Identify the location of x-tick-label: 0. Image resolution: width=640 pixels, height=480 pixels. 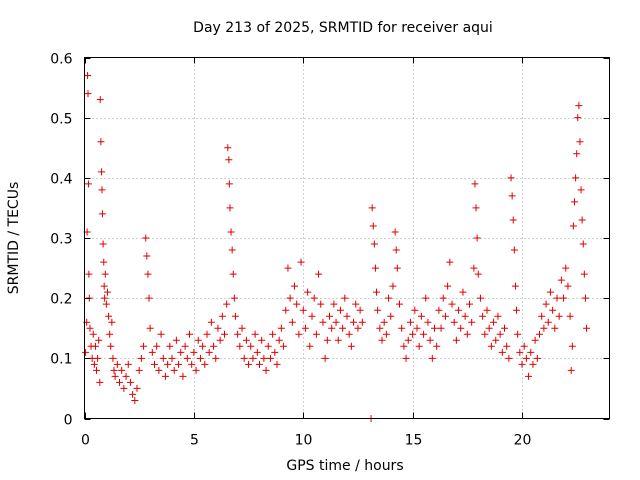
(85, 441).